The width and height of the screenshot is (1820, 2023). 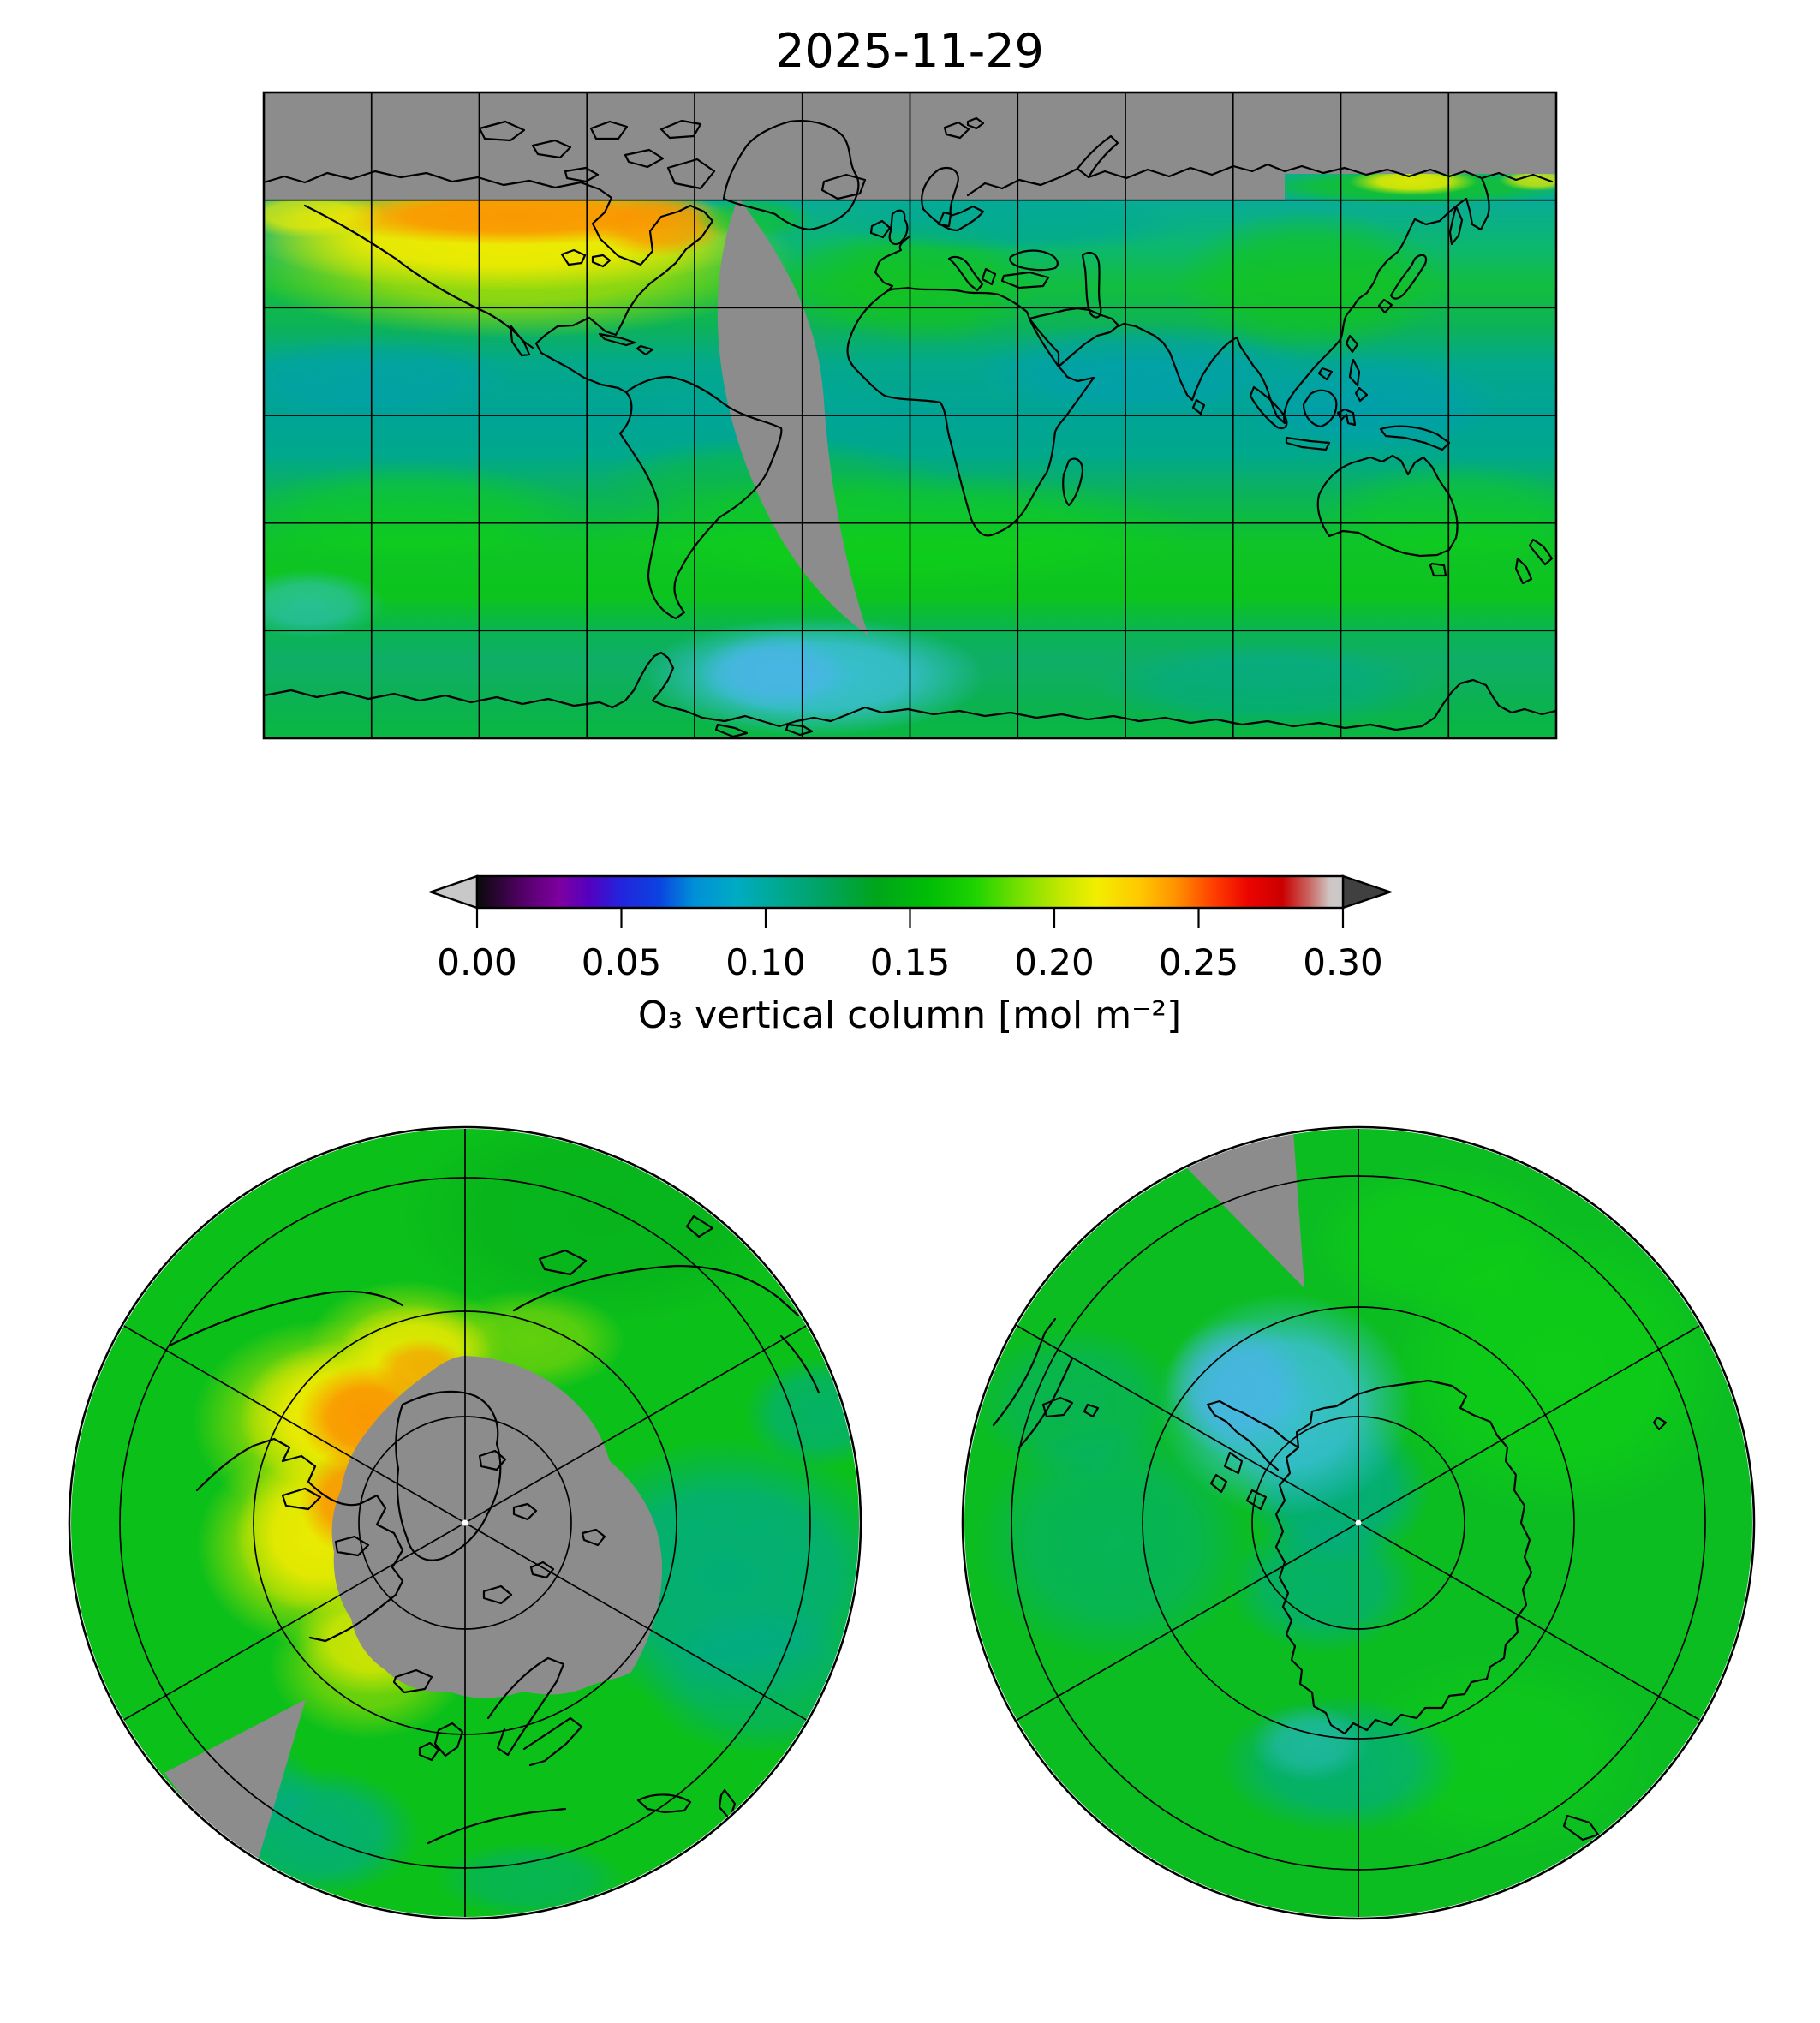 I want to click on colorbar-gradient-bar, so click(x=910, y=892).